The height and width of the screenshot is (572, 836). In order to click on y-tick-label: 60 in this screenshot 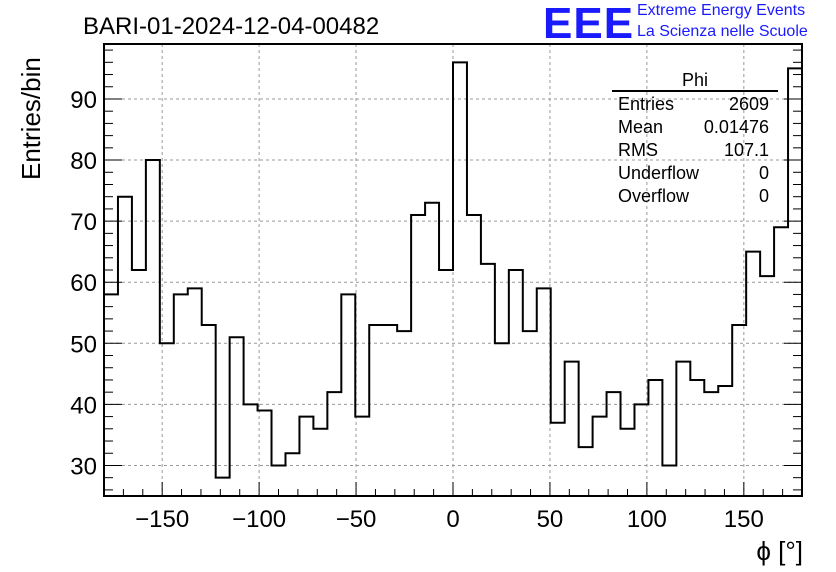, I will do `click(83, 283)`.